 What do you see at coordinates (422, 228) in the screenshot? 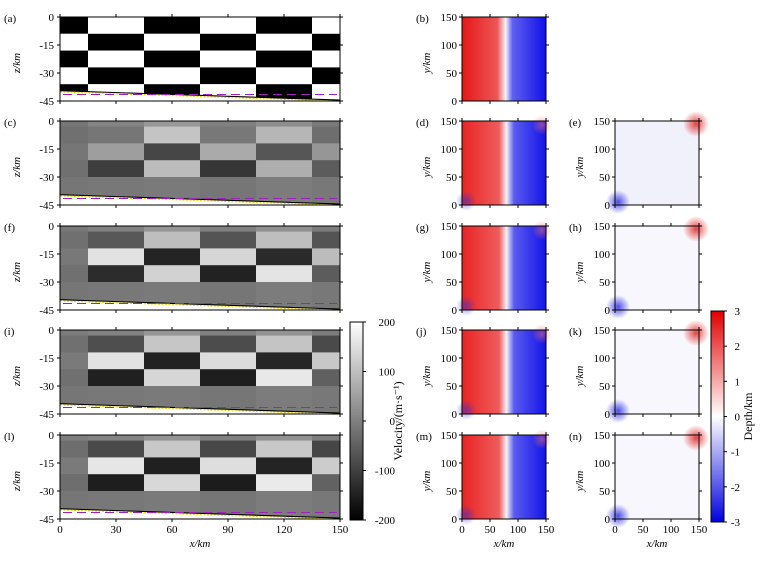
I see `panel-label: (g)` at bounding box center [422, 228].